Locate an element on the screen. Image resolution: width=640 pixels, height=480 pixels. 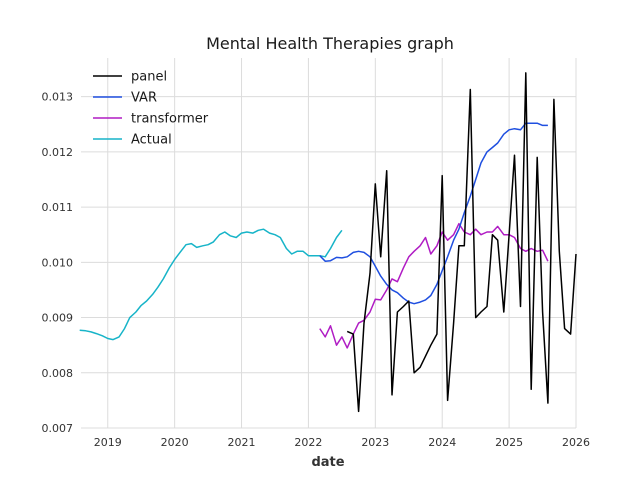
x-tick-label: 2020 is located at coordinates (175, 442).